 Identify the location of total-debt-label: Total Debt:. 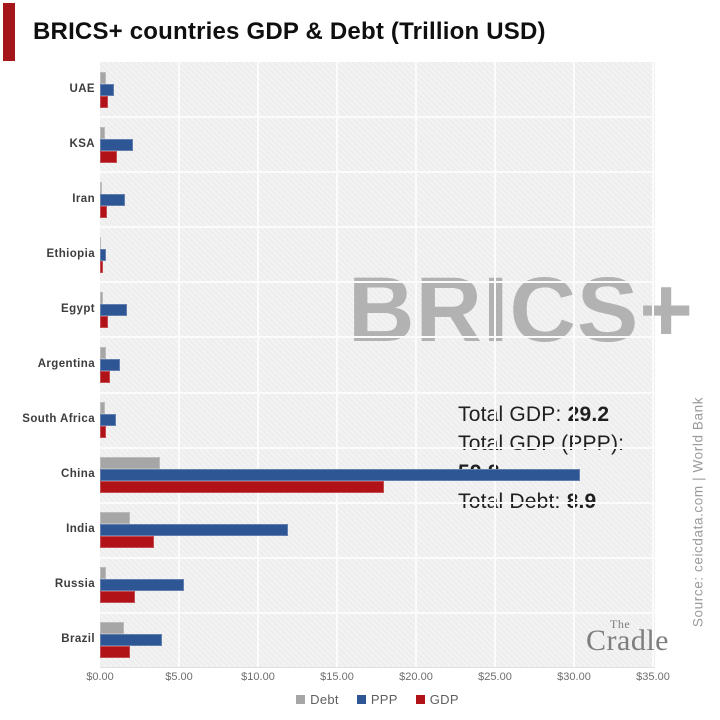
(512, 501).